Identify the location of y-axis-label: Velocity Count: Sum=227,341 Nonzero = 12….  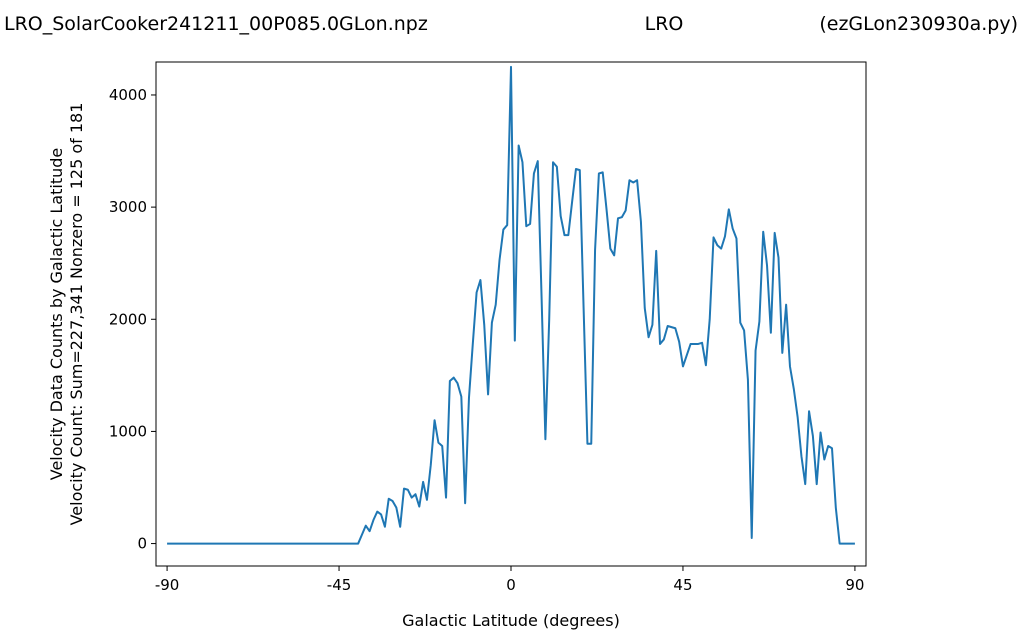
(76, 314).